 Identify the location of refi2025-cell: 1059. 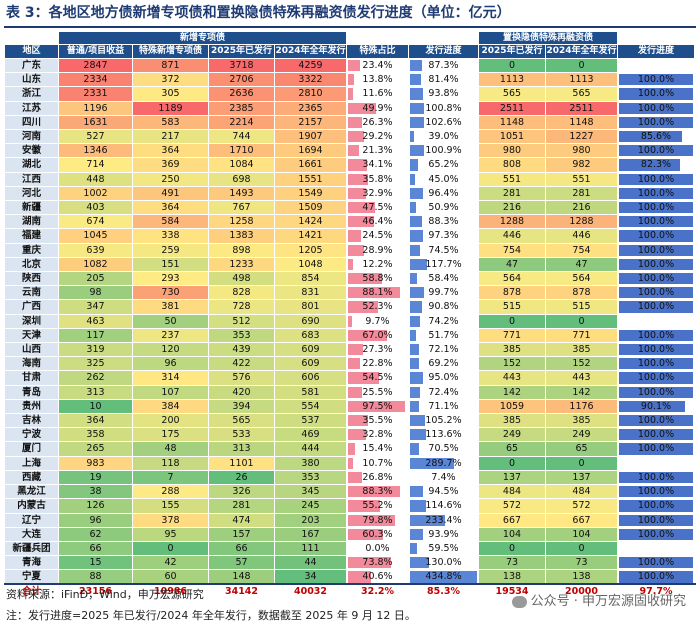
(512, 406).